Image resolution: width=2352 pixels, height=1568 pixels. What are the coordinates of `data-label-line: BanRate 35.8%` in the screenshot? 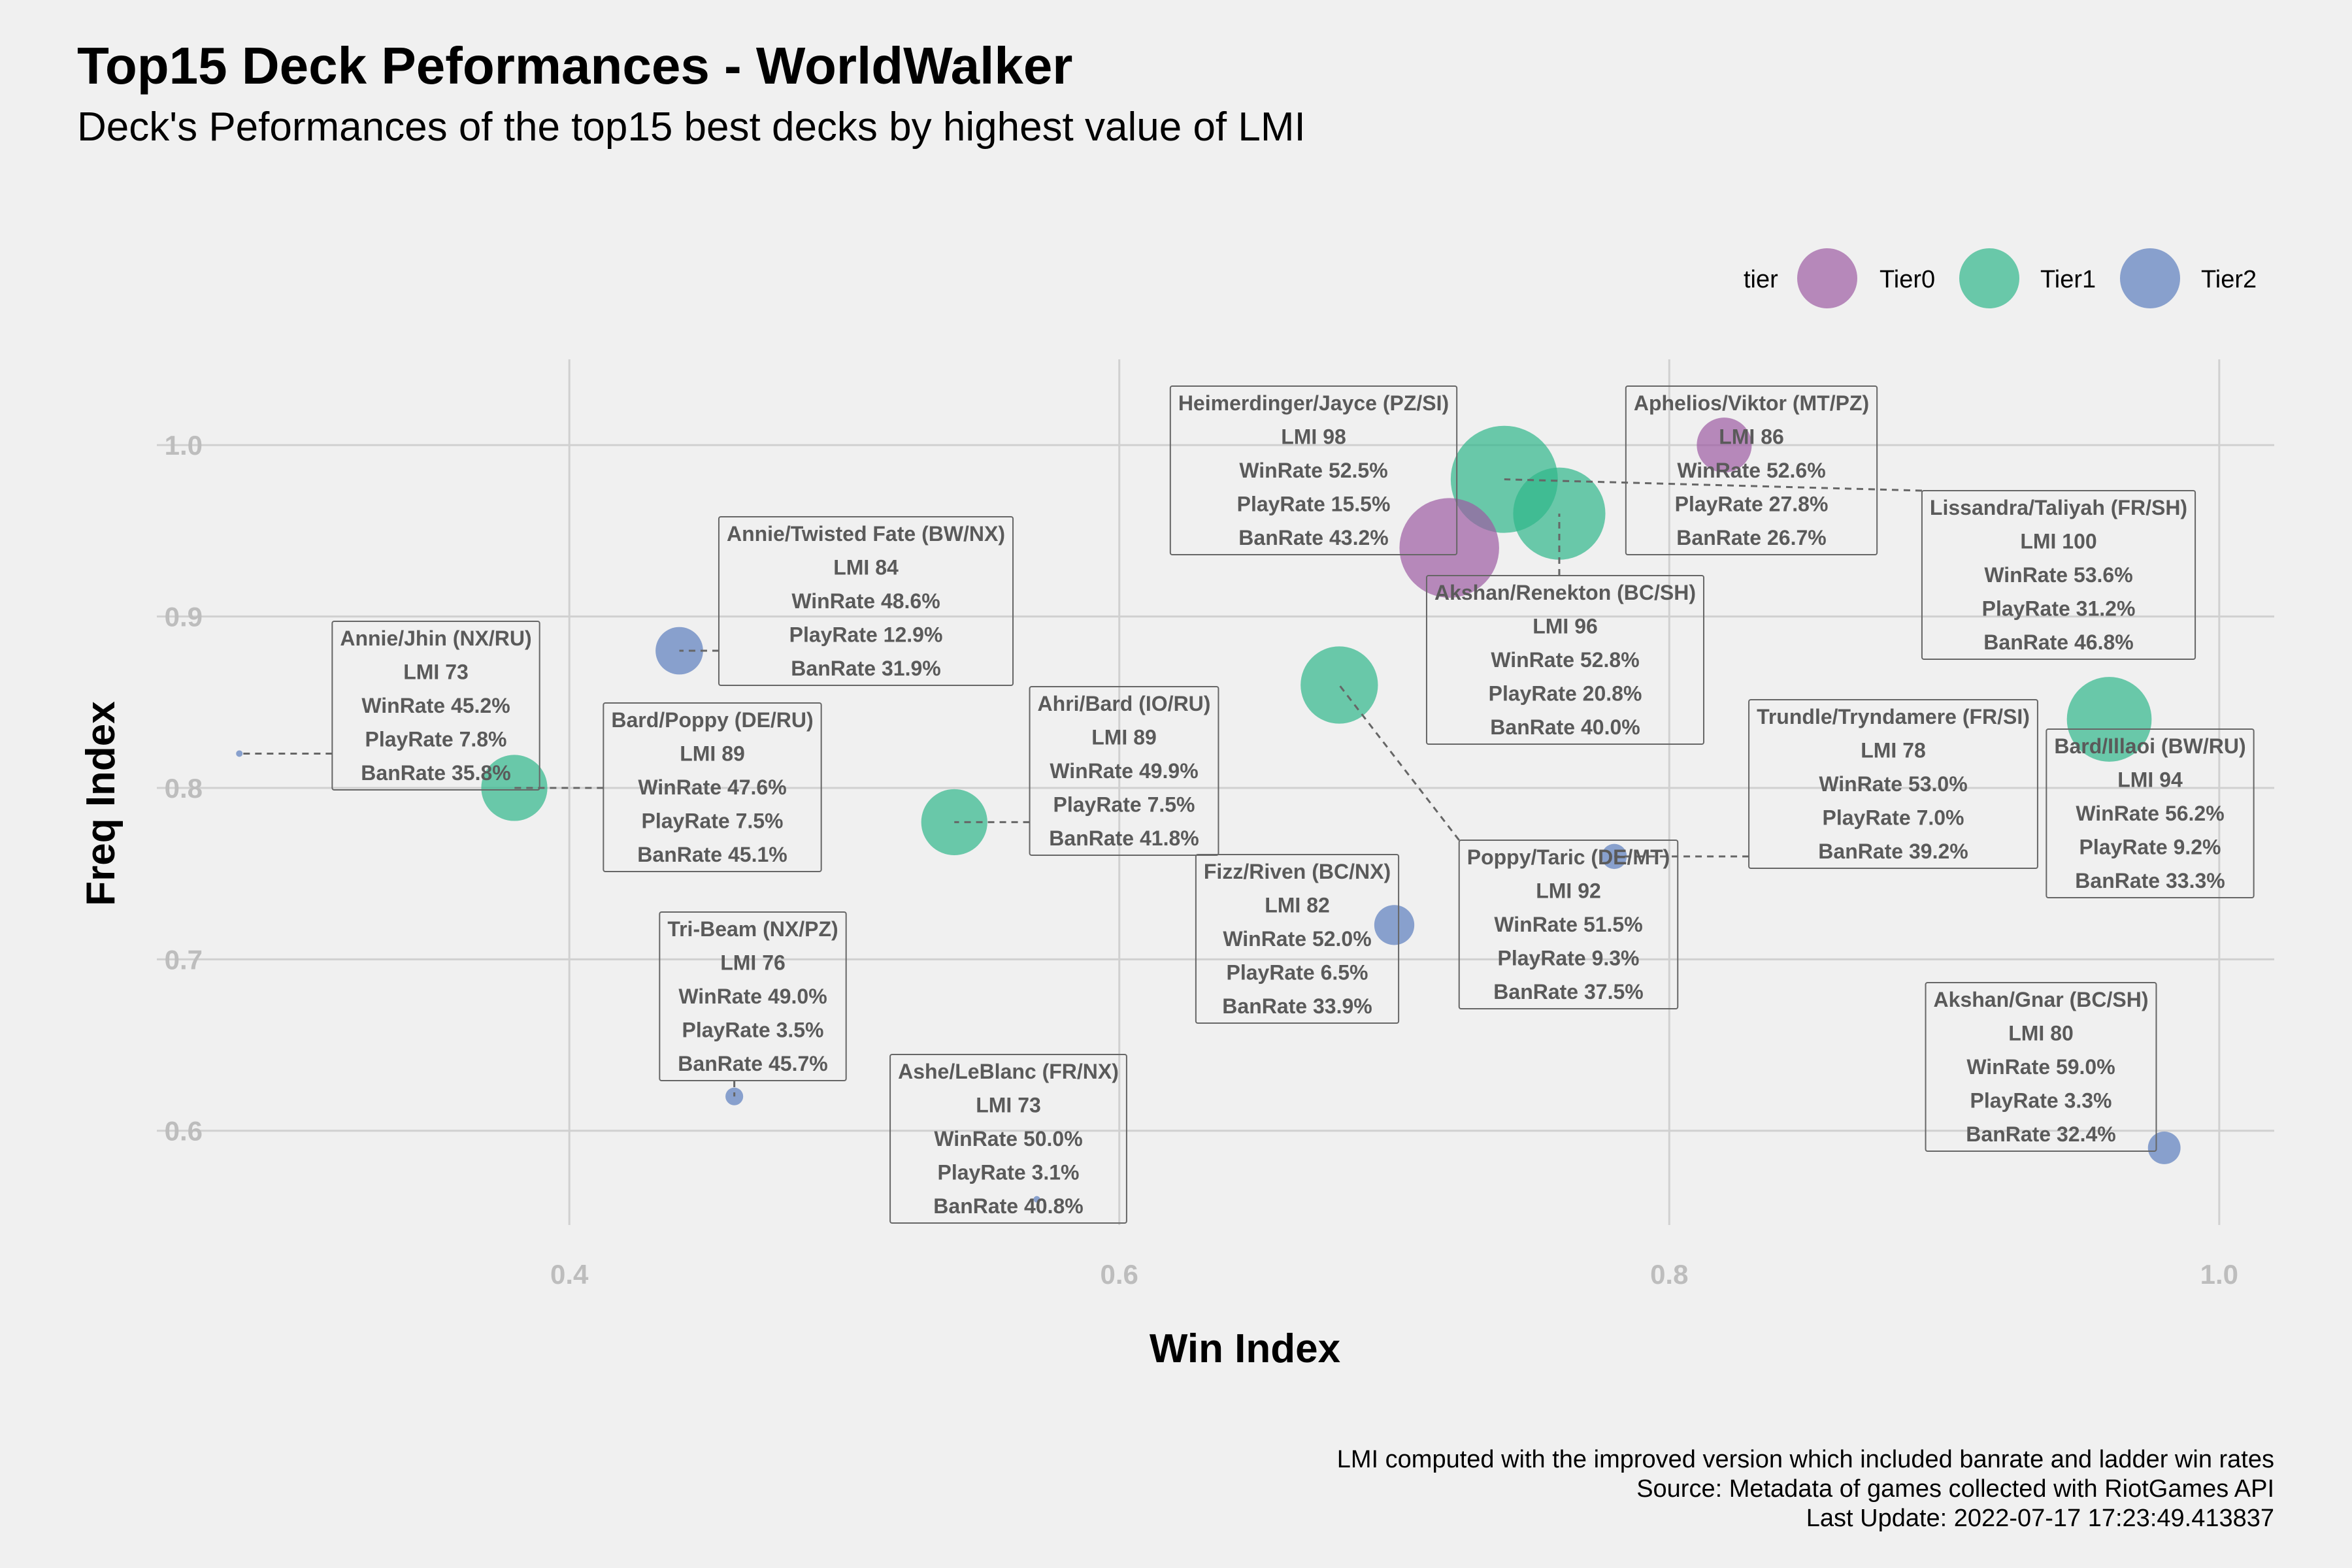 It's located at (435, 773).